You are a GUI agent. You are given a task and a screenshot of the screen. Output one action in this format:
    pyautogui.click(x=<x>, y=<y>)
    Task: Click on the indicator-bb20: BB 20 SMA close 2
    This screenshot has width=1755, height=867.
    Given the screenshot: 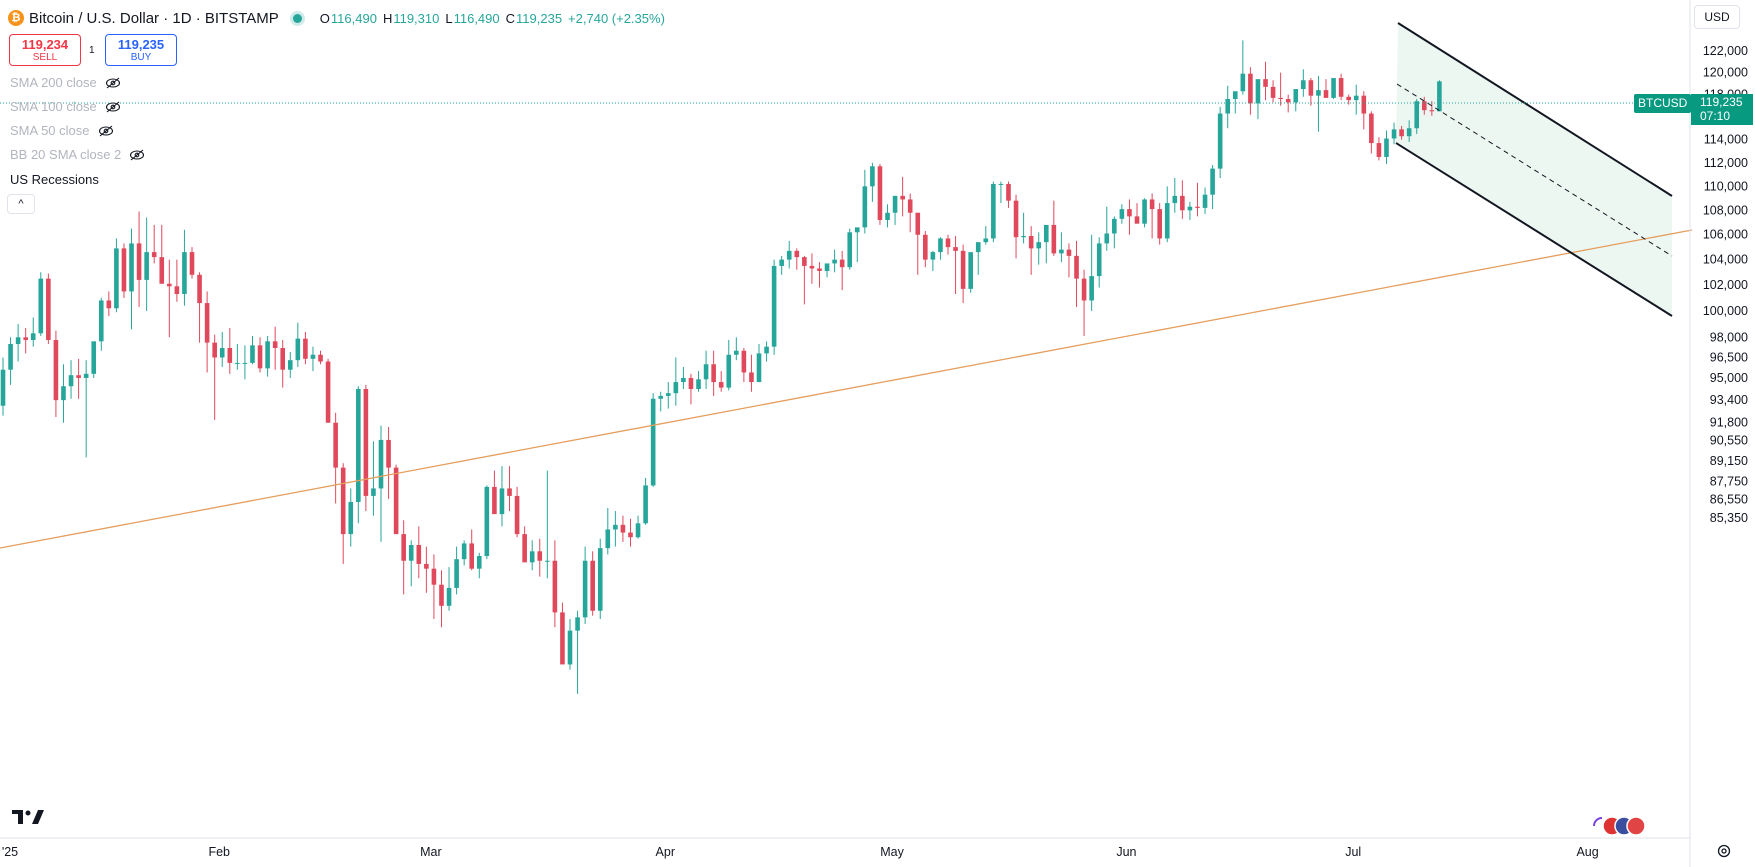 What is the action you would take?
    pyautogui.click(x=77, y=154)
    